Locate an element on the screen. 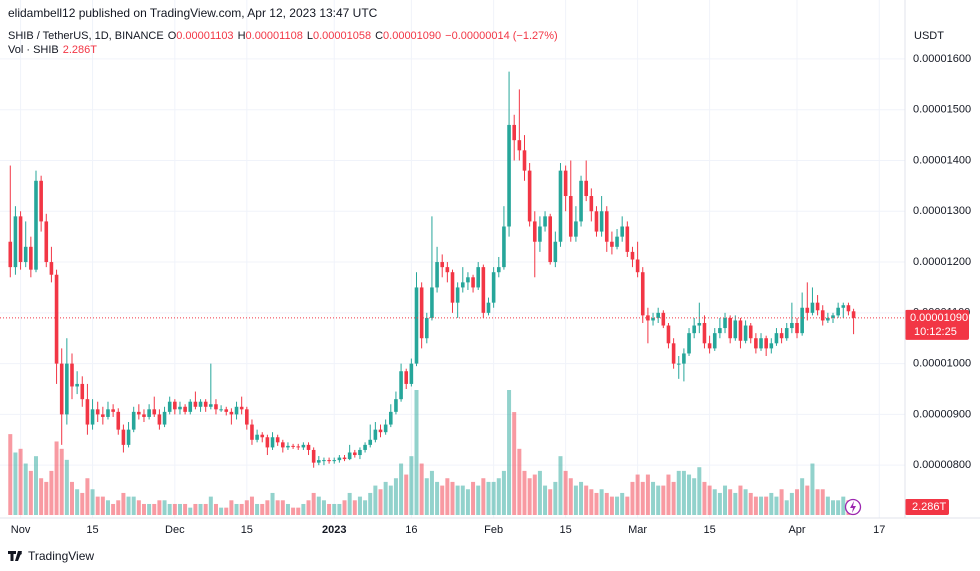 The width and height of the screenshot is (980, 571). x-tick-label: Feb is located at coordinates (493, 530).